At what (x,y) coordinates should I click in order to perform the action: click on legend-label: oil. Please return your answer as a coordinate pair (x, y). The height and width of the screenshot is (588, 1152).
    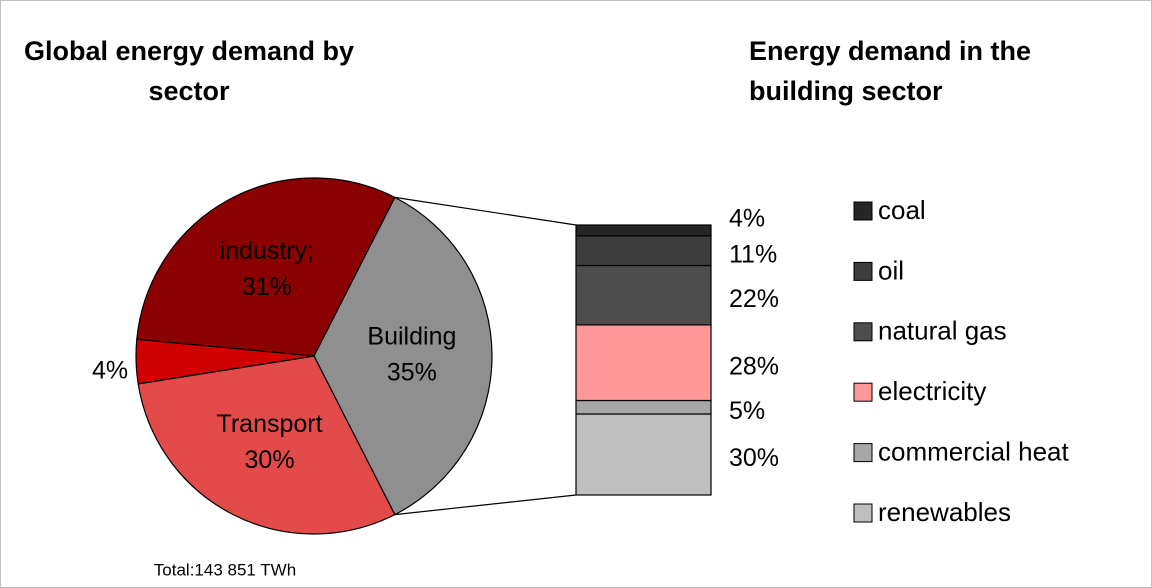
    Looking at the image, I should click on (891, 270).